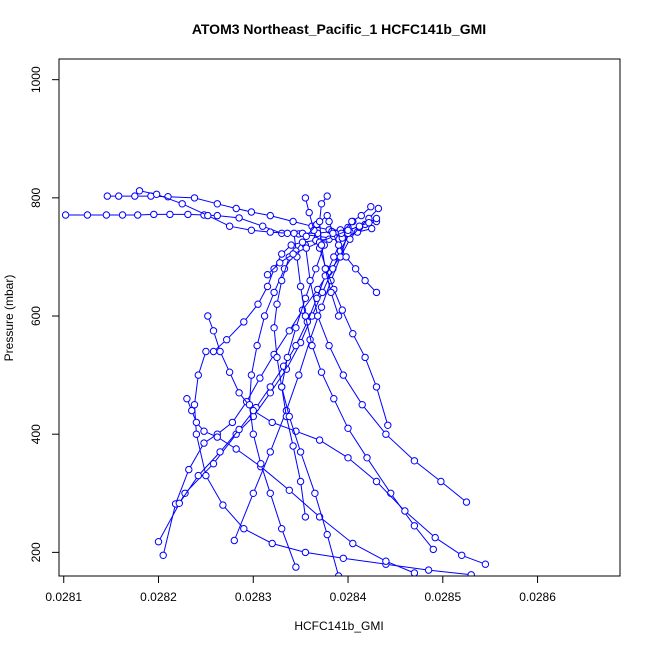  What do you see at coordinates (348, 597) in the screenshot?
I see `x-tick-label: 0.0284` at bounding box center [348, 597].